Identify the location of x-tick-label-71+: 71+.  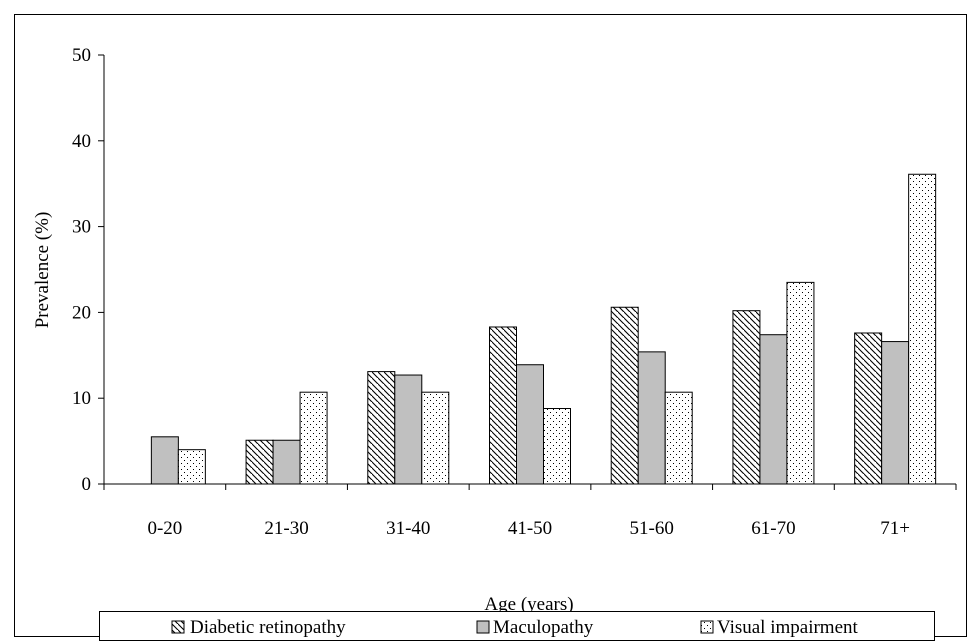
(895, 528).